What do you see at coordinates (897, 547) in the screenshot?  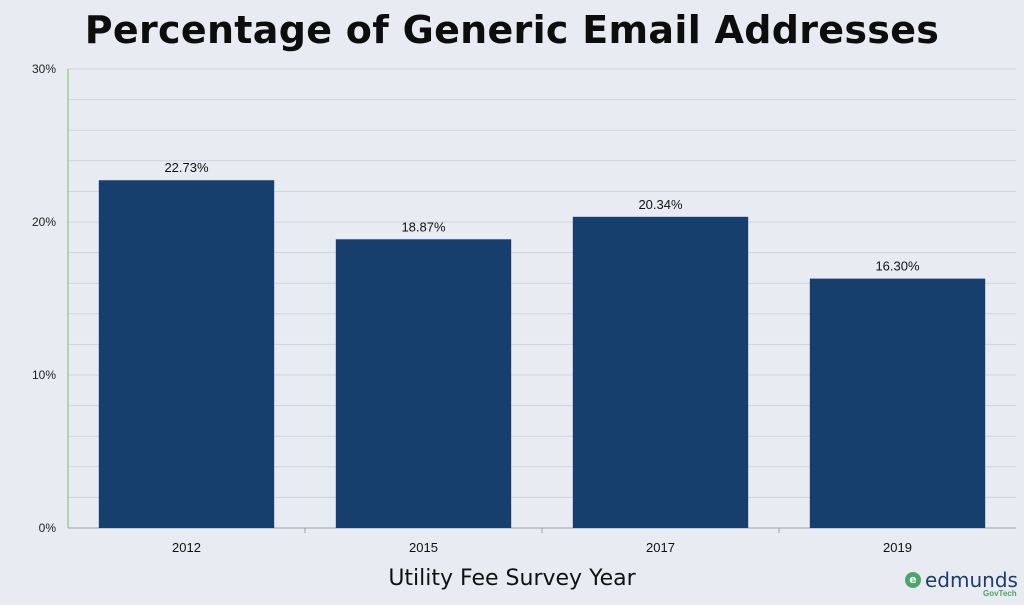 I see `x-tick-label: 2019` at bounding box center [897, 547].